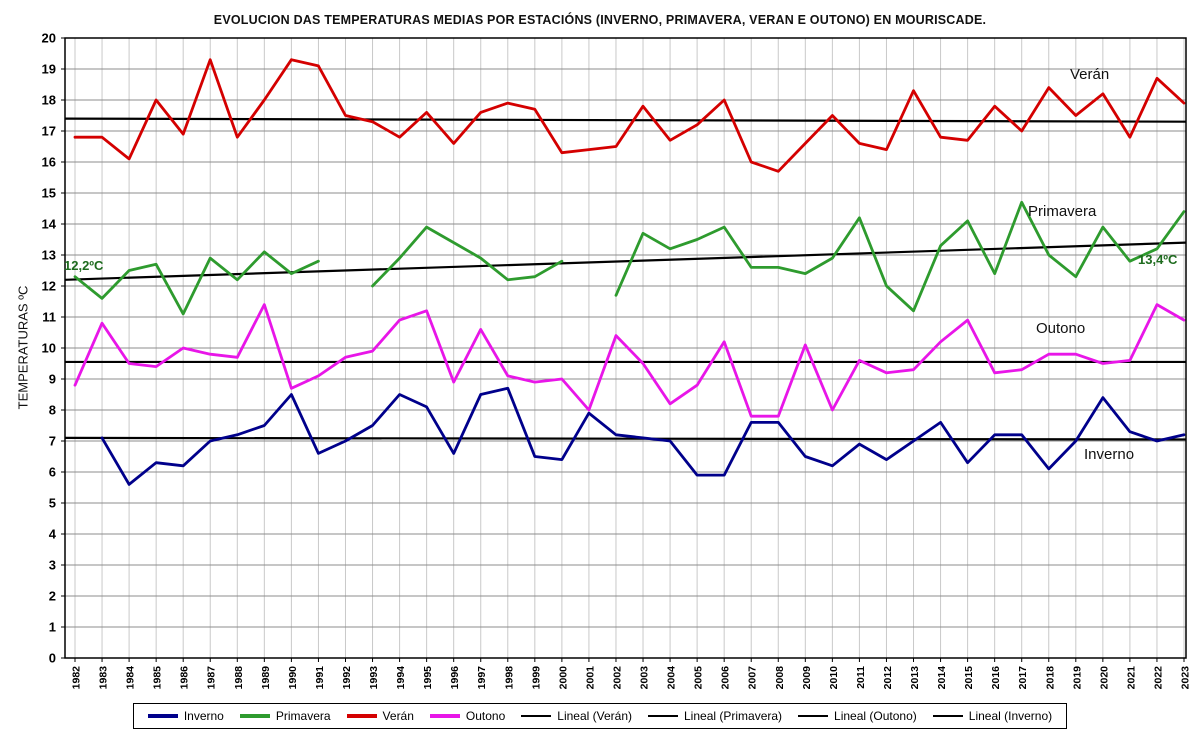 The height and width of the screenshot is (746, 1200). Describe the element at coordinates (49, 162) in the screenshot. I see `y-tick-label: 16` at that location.